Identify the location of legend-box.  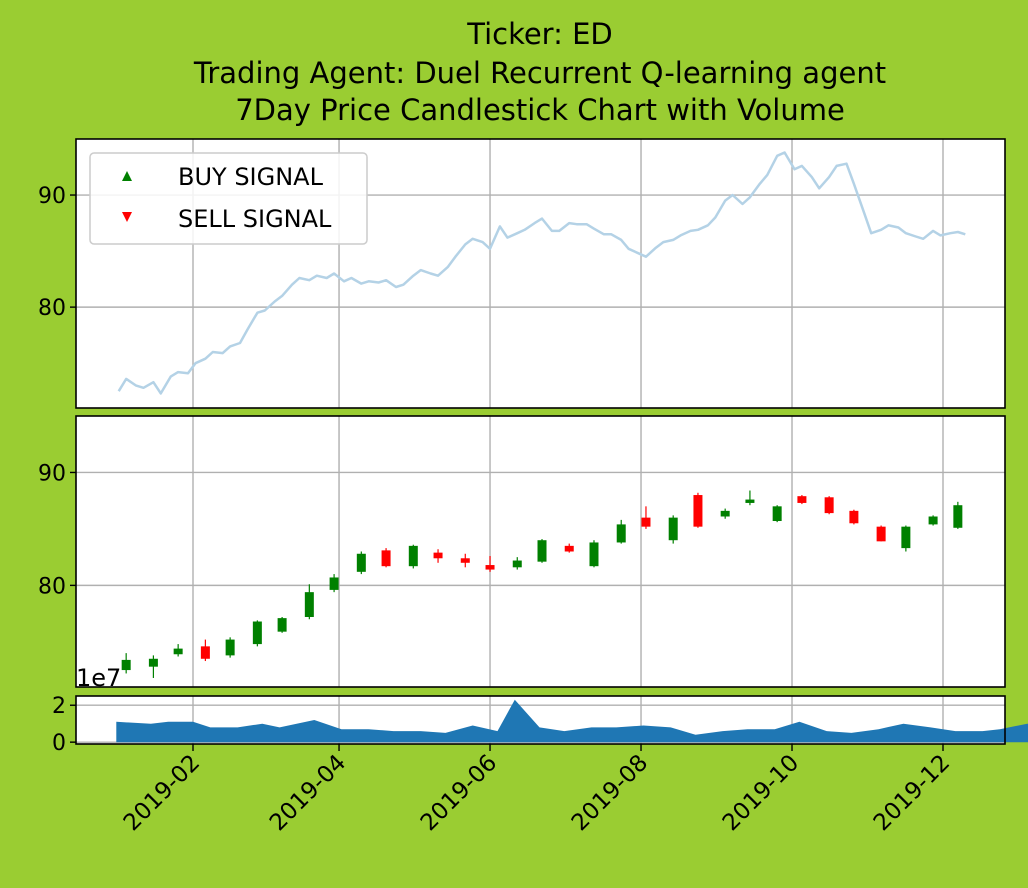
(228, 198).